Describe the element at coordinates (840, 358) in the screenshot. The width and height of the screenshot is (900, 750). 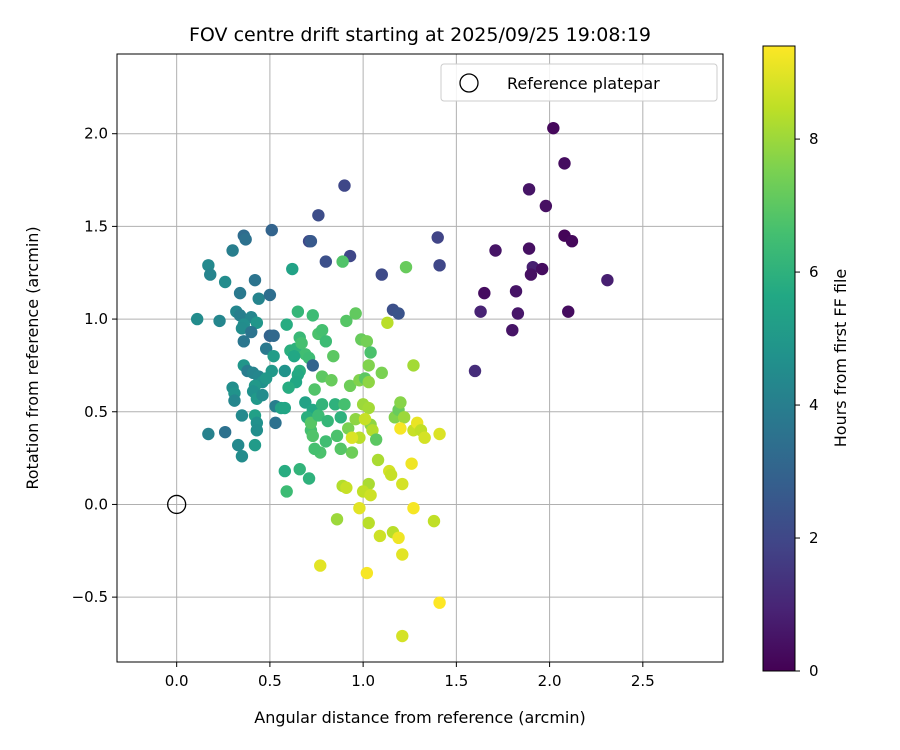
I see `colorbar-label: Hours from first FF file` at that location.